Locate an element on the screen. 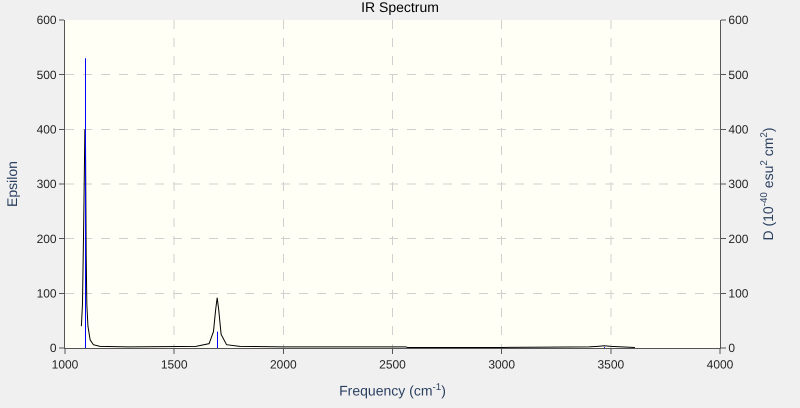  y-tick-label: 200 is located at coordinates (46, 239).